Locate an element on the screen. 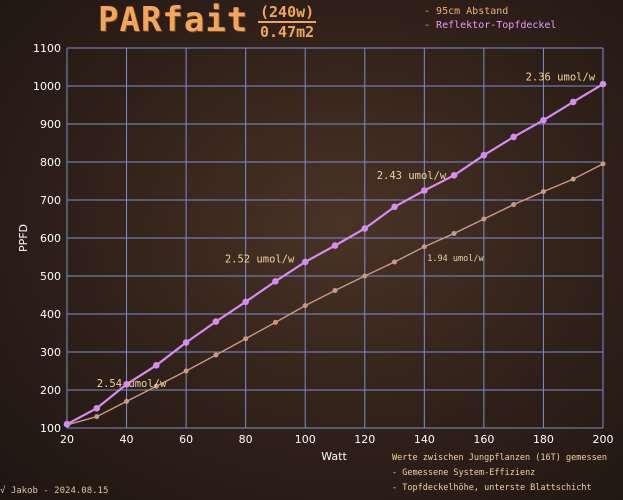  lamp-spec: (240w) 0.47m2 is located at coordinates (287, 22).